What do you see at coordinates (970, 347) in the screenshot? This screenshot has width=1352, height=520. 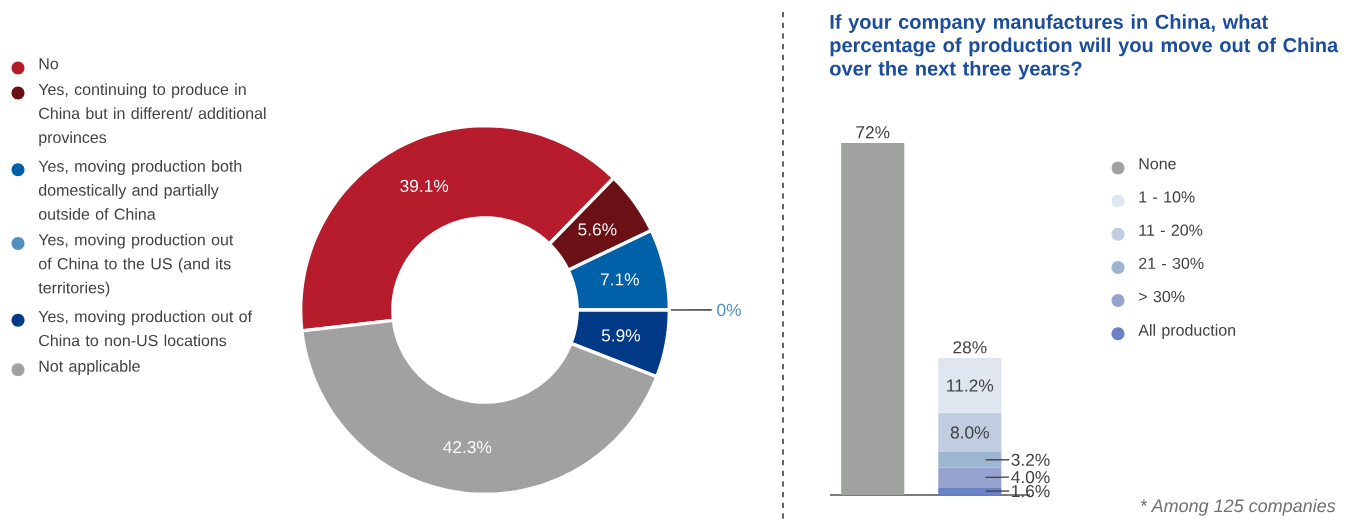 I see `total-label: 28%` at bounding box center [970, 347].